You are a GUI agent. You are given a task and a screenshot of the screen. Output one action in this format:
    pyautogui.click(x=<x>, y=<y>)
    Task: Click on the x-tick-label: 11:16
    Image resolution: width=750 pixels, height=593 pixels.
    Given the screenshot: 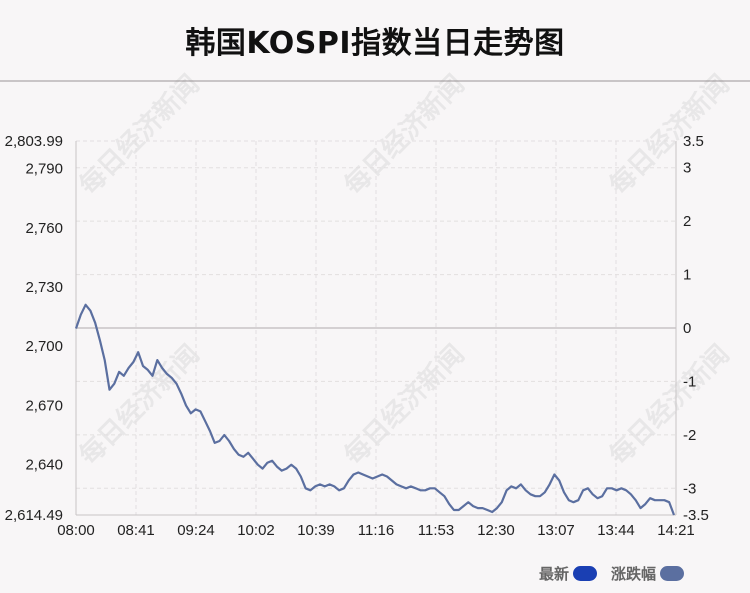 What is the action you would take?
    pyautogui.click(x=376, y=530)
    